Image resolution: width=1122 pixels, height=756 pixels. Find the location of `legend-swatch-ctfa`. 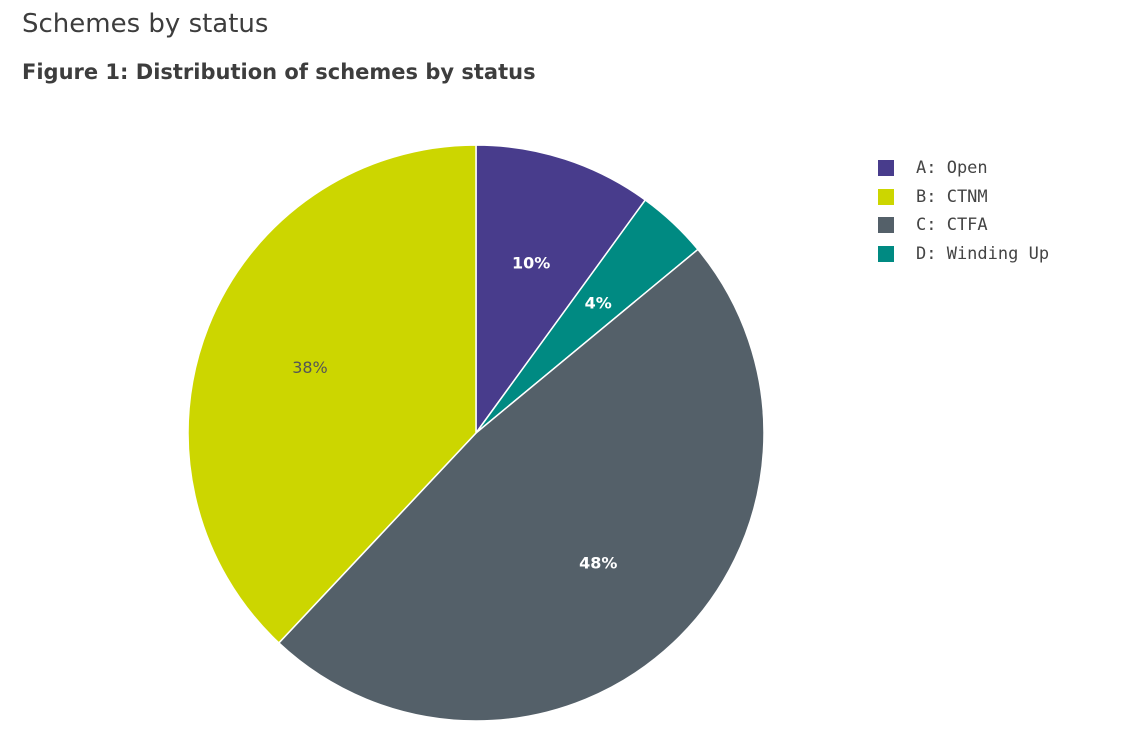

legend-swatch-ctfa is located at coordinates (886, 225).